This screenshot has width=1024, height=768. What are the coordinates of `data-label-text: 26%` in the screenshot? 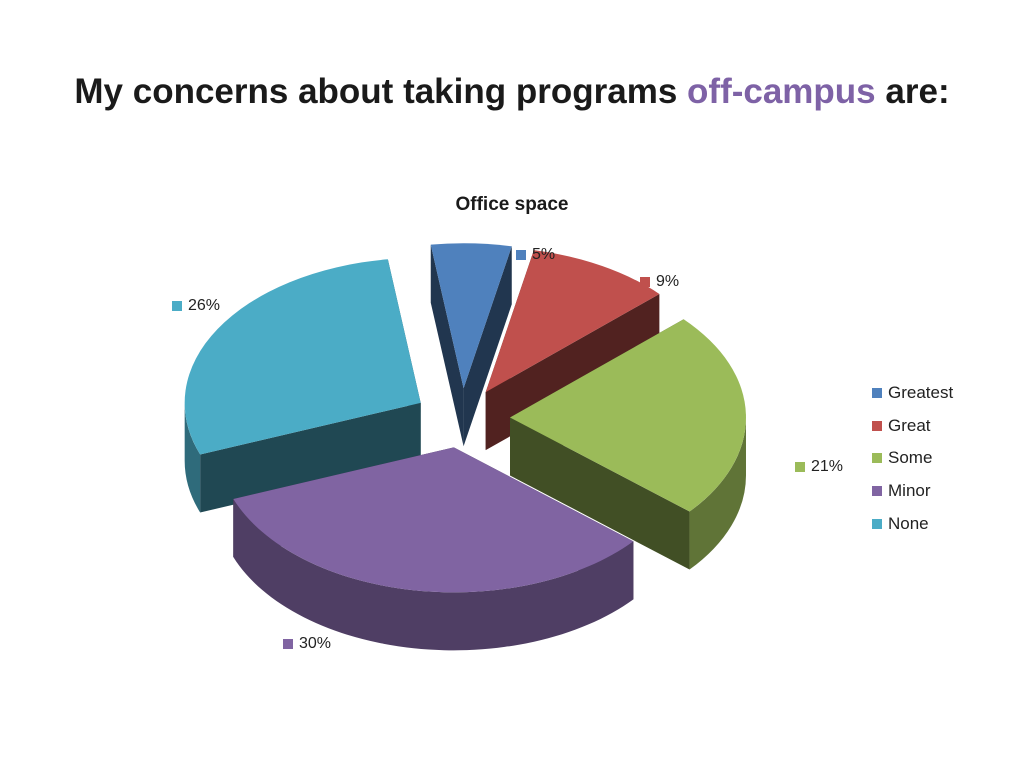 It's located at (204, 305).